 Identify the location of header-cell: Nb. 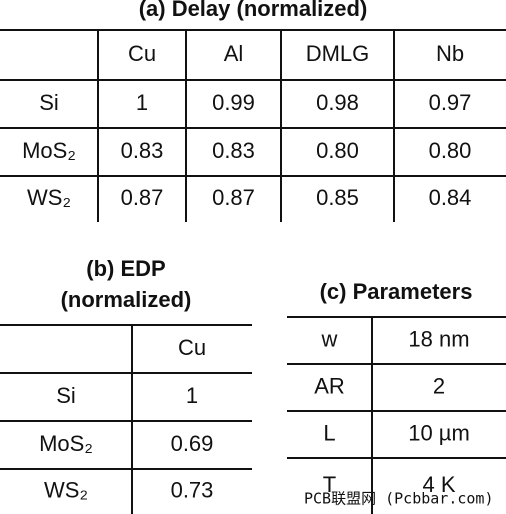
(450, 53).